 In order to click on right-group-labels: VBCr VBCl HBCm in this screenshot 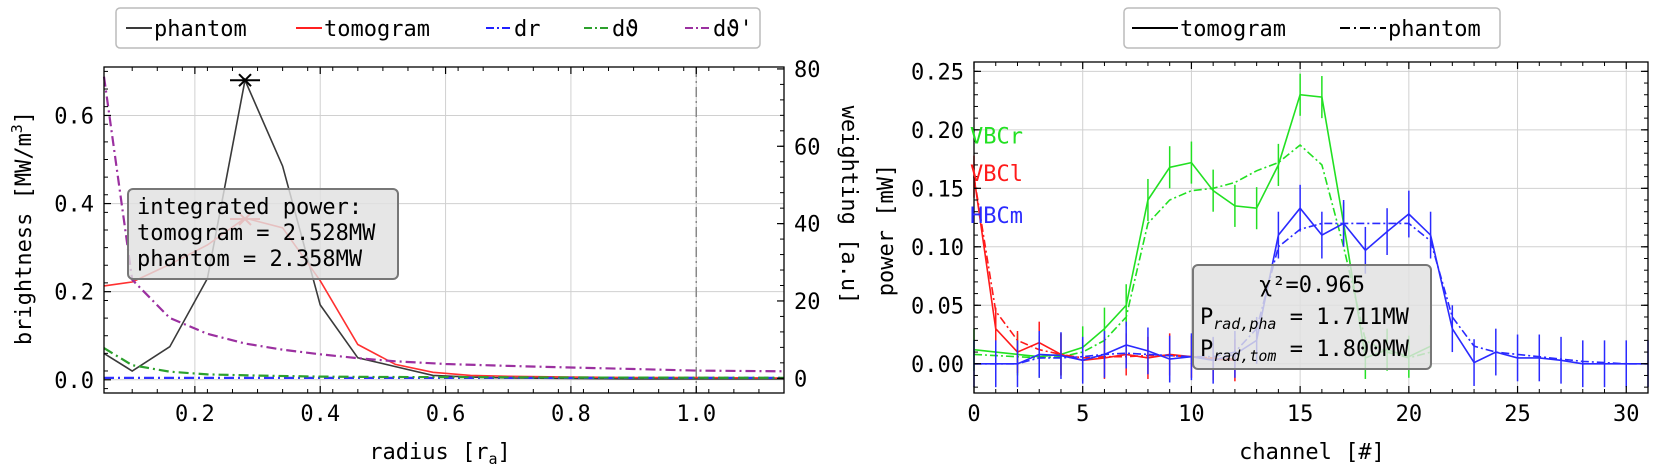, I will do `click(996, 177)`.